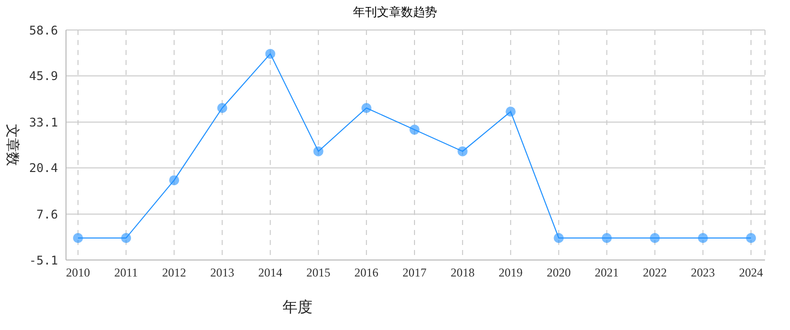 Image resolution: width=790 pixels, height=330 pixels. I want to click on x-tick-label: 2012, so click(174, 273).